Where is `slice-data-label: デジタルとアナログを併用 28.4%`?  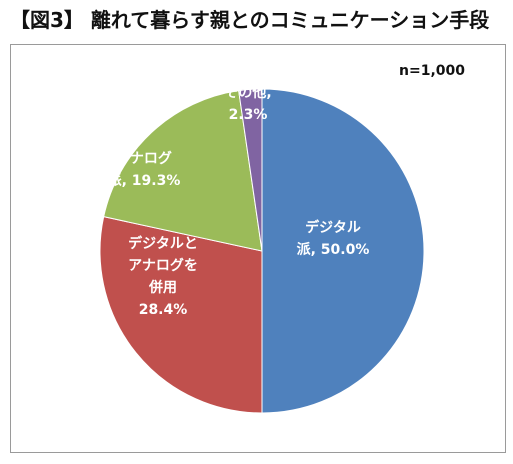 slice-data-label: デジタルとアナログを併用 28.4% is located at coordinates (163, 276).